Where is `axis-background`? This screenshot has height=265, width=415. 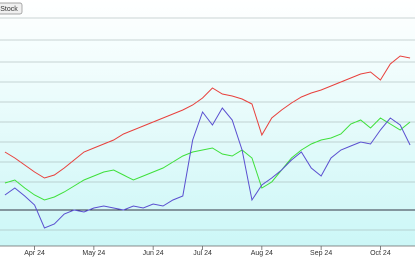
axis-background is located at coordinates (207, 253).